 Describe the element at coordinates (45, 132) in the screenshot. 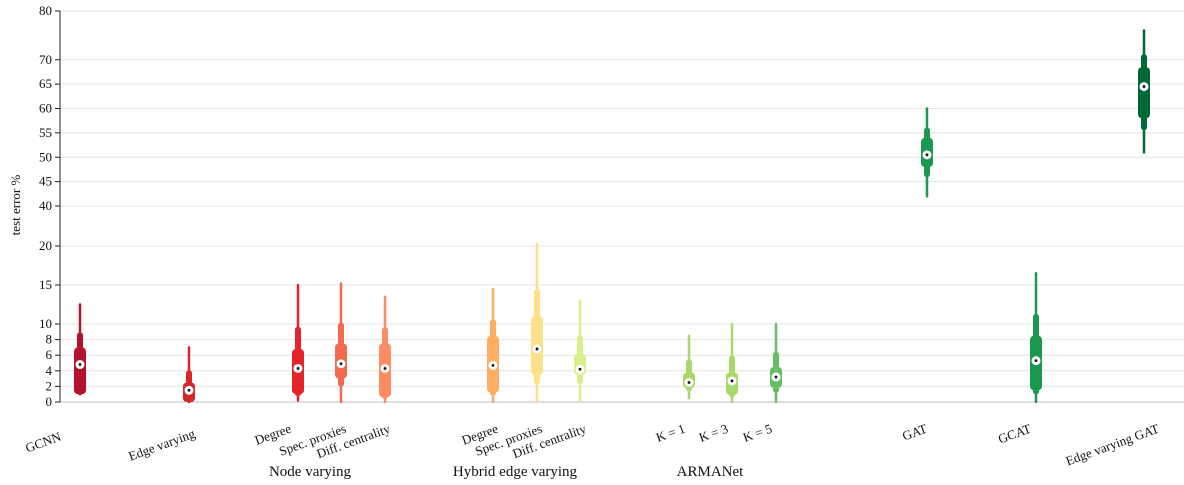

I see `y-tick-label: 55` at that location.